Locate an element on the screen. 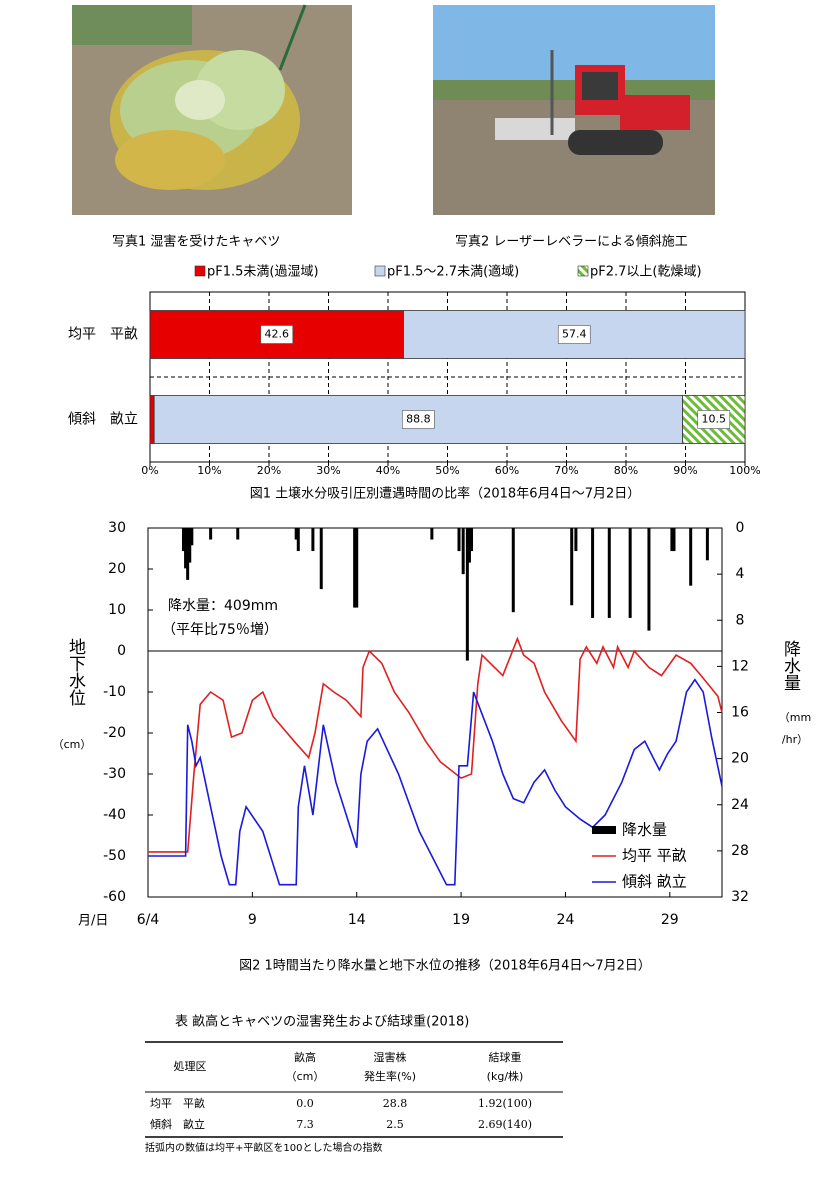 This screenshot has width=823, height=1200. x-tick-label: 100% is located at coordinates (744, 470).